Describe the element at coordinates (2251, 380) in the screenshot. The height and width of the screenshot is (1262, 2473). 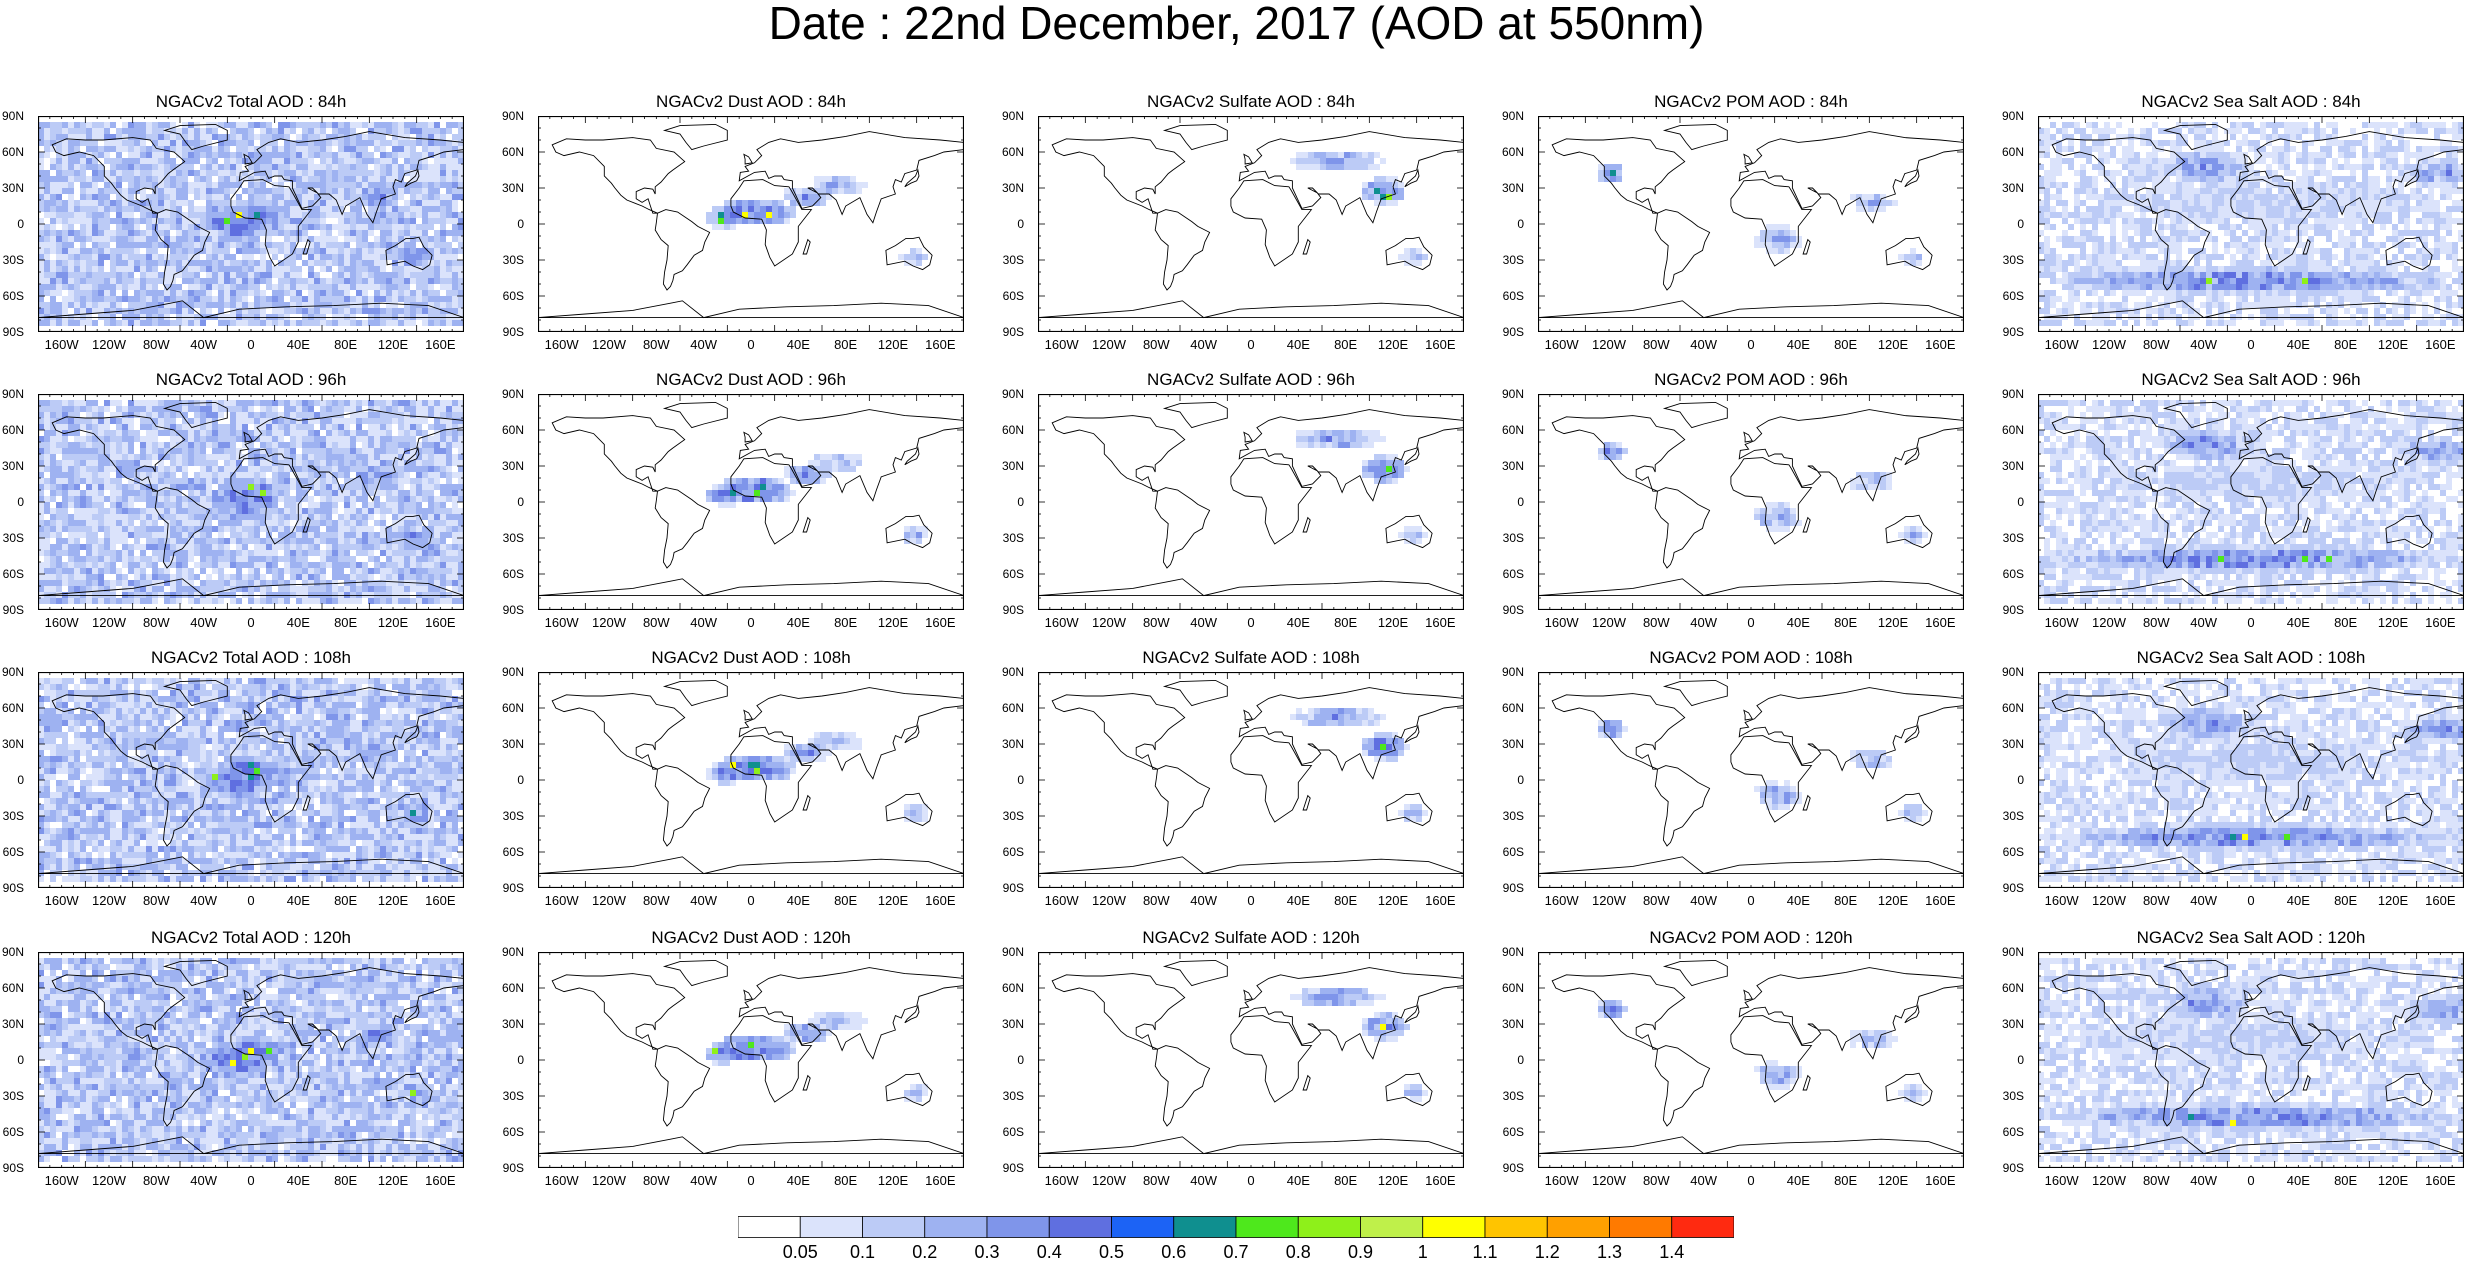
I see `panel-title: NGACv2 Sea Salt AOD : 96h` at that location.